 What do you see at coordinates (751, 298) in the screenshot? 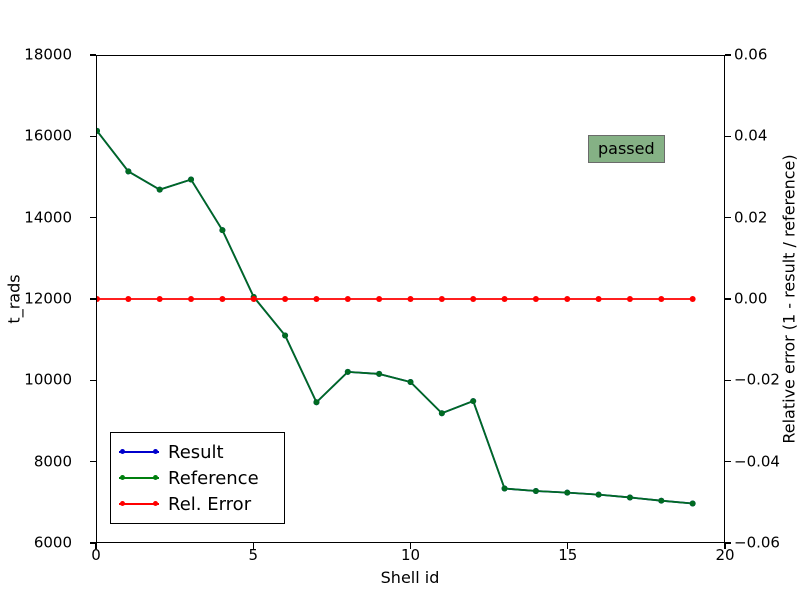
I see `y-tick-label-right: 0.00` at bounding box center [751, 298].